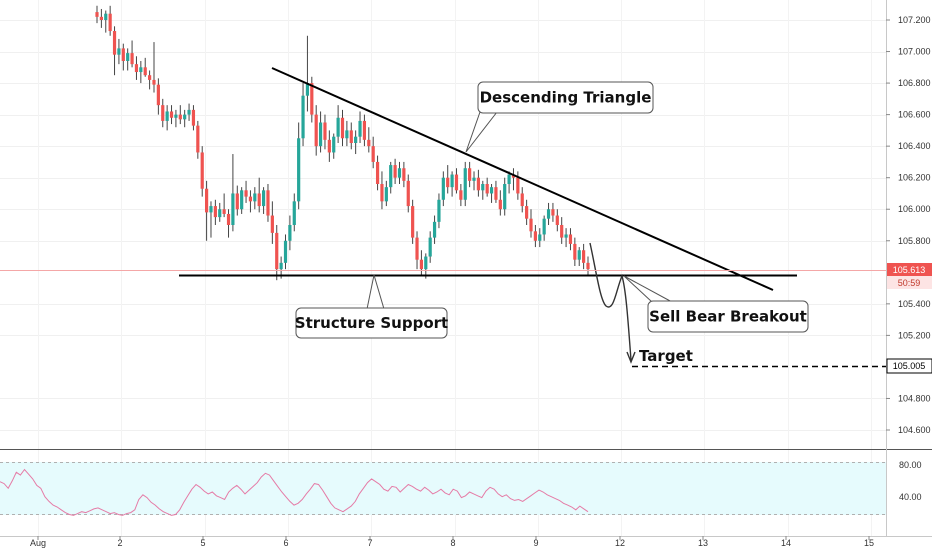  What do you see at coordinates (728, 317) in the screenshot?
I see `callout-sell-bear-breakout-text: Sell Bear Breakout` at bounding box center [728, 317].